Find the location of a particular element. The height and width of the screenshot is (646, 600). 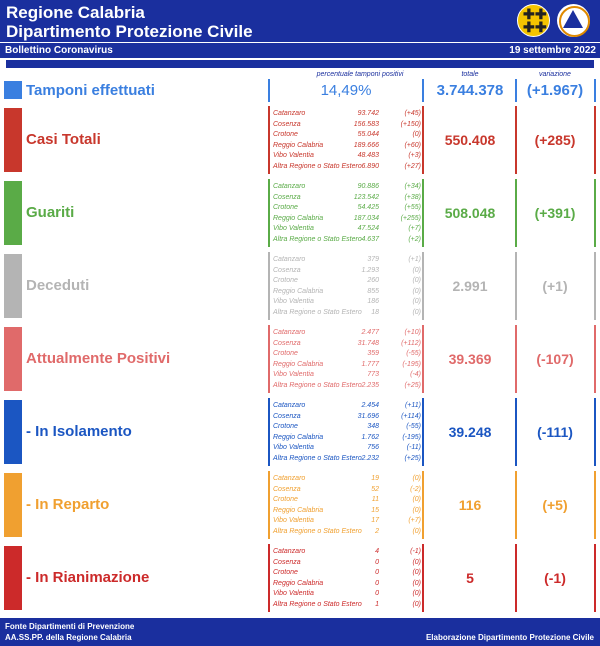

province-value: 55.044 is located at coordinates (368, 134).